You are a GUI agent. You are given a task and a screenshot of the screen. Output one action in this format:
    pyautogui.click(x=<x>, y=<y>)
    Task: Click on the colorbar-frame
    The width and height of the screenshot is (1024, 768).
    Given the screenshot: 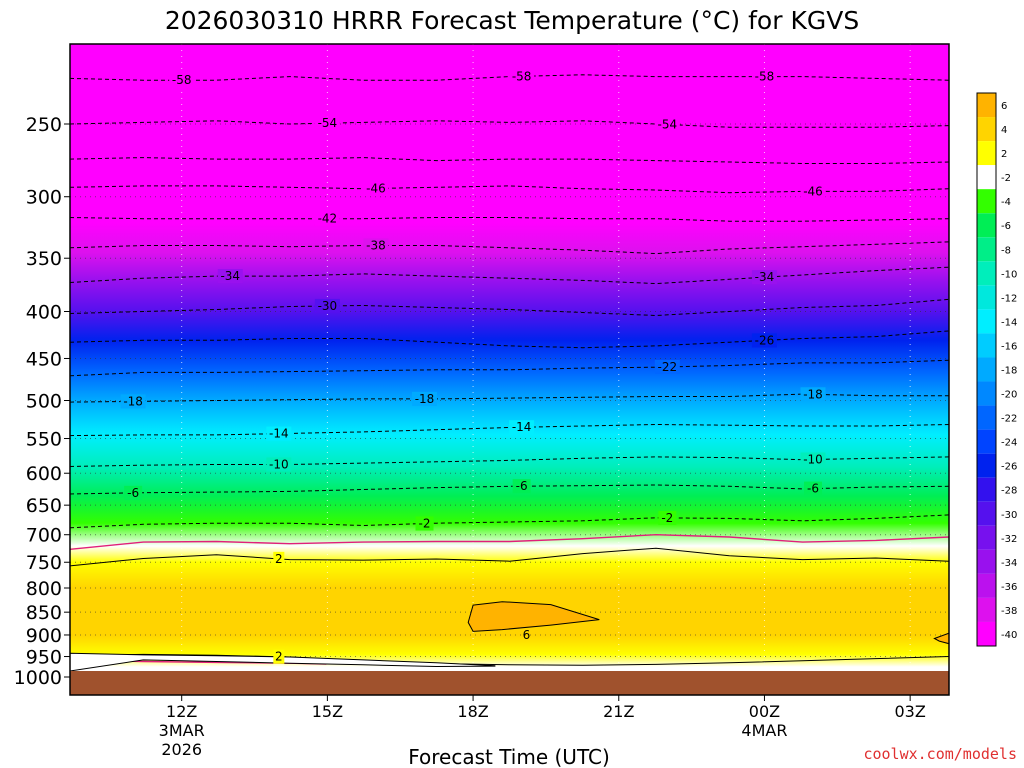 What is the action you would take?
    pyautogui.click(x=986, y=369)
    